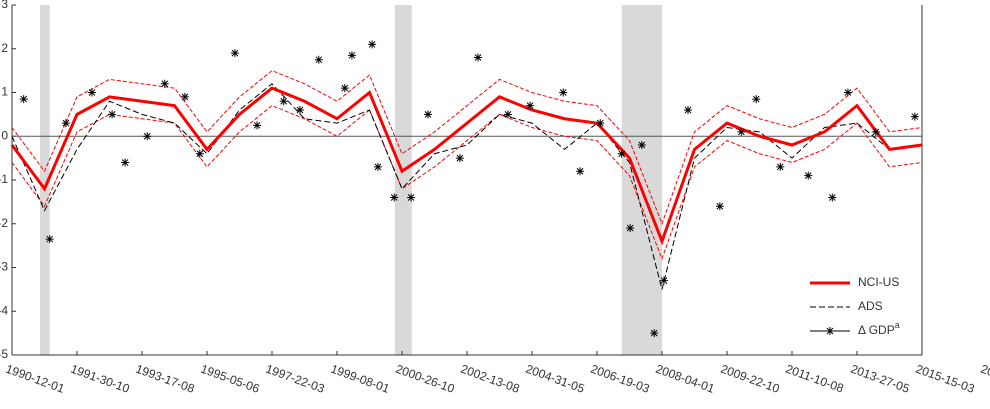  I want to click on x-tick-label: 2002-13-08, so click(490, 379).